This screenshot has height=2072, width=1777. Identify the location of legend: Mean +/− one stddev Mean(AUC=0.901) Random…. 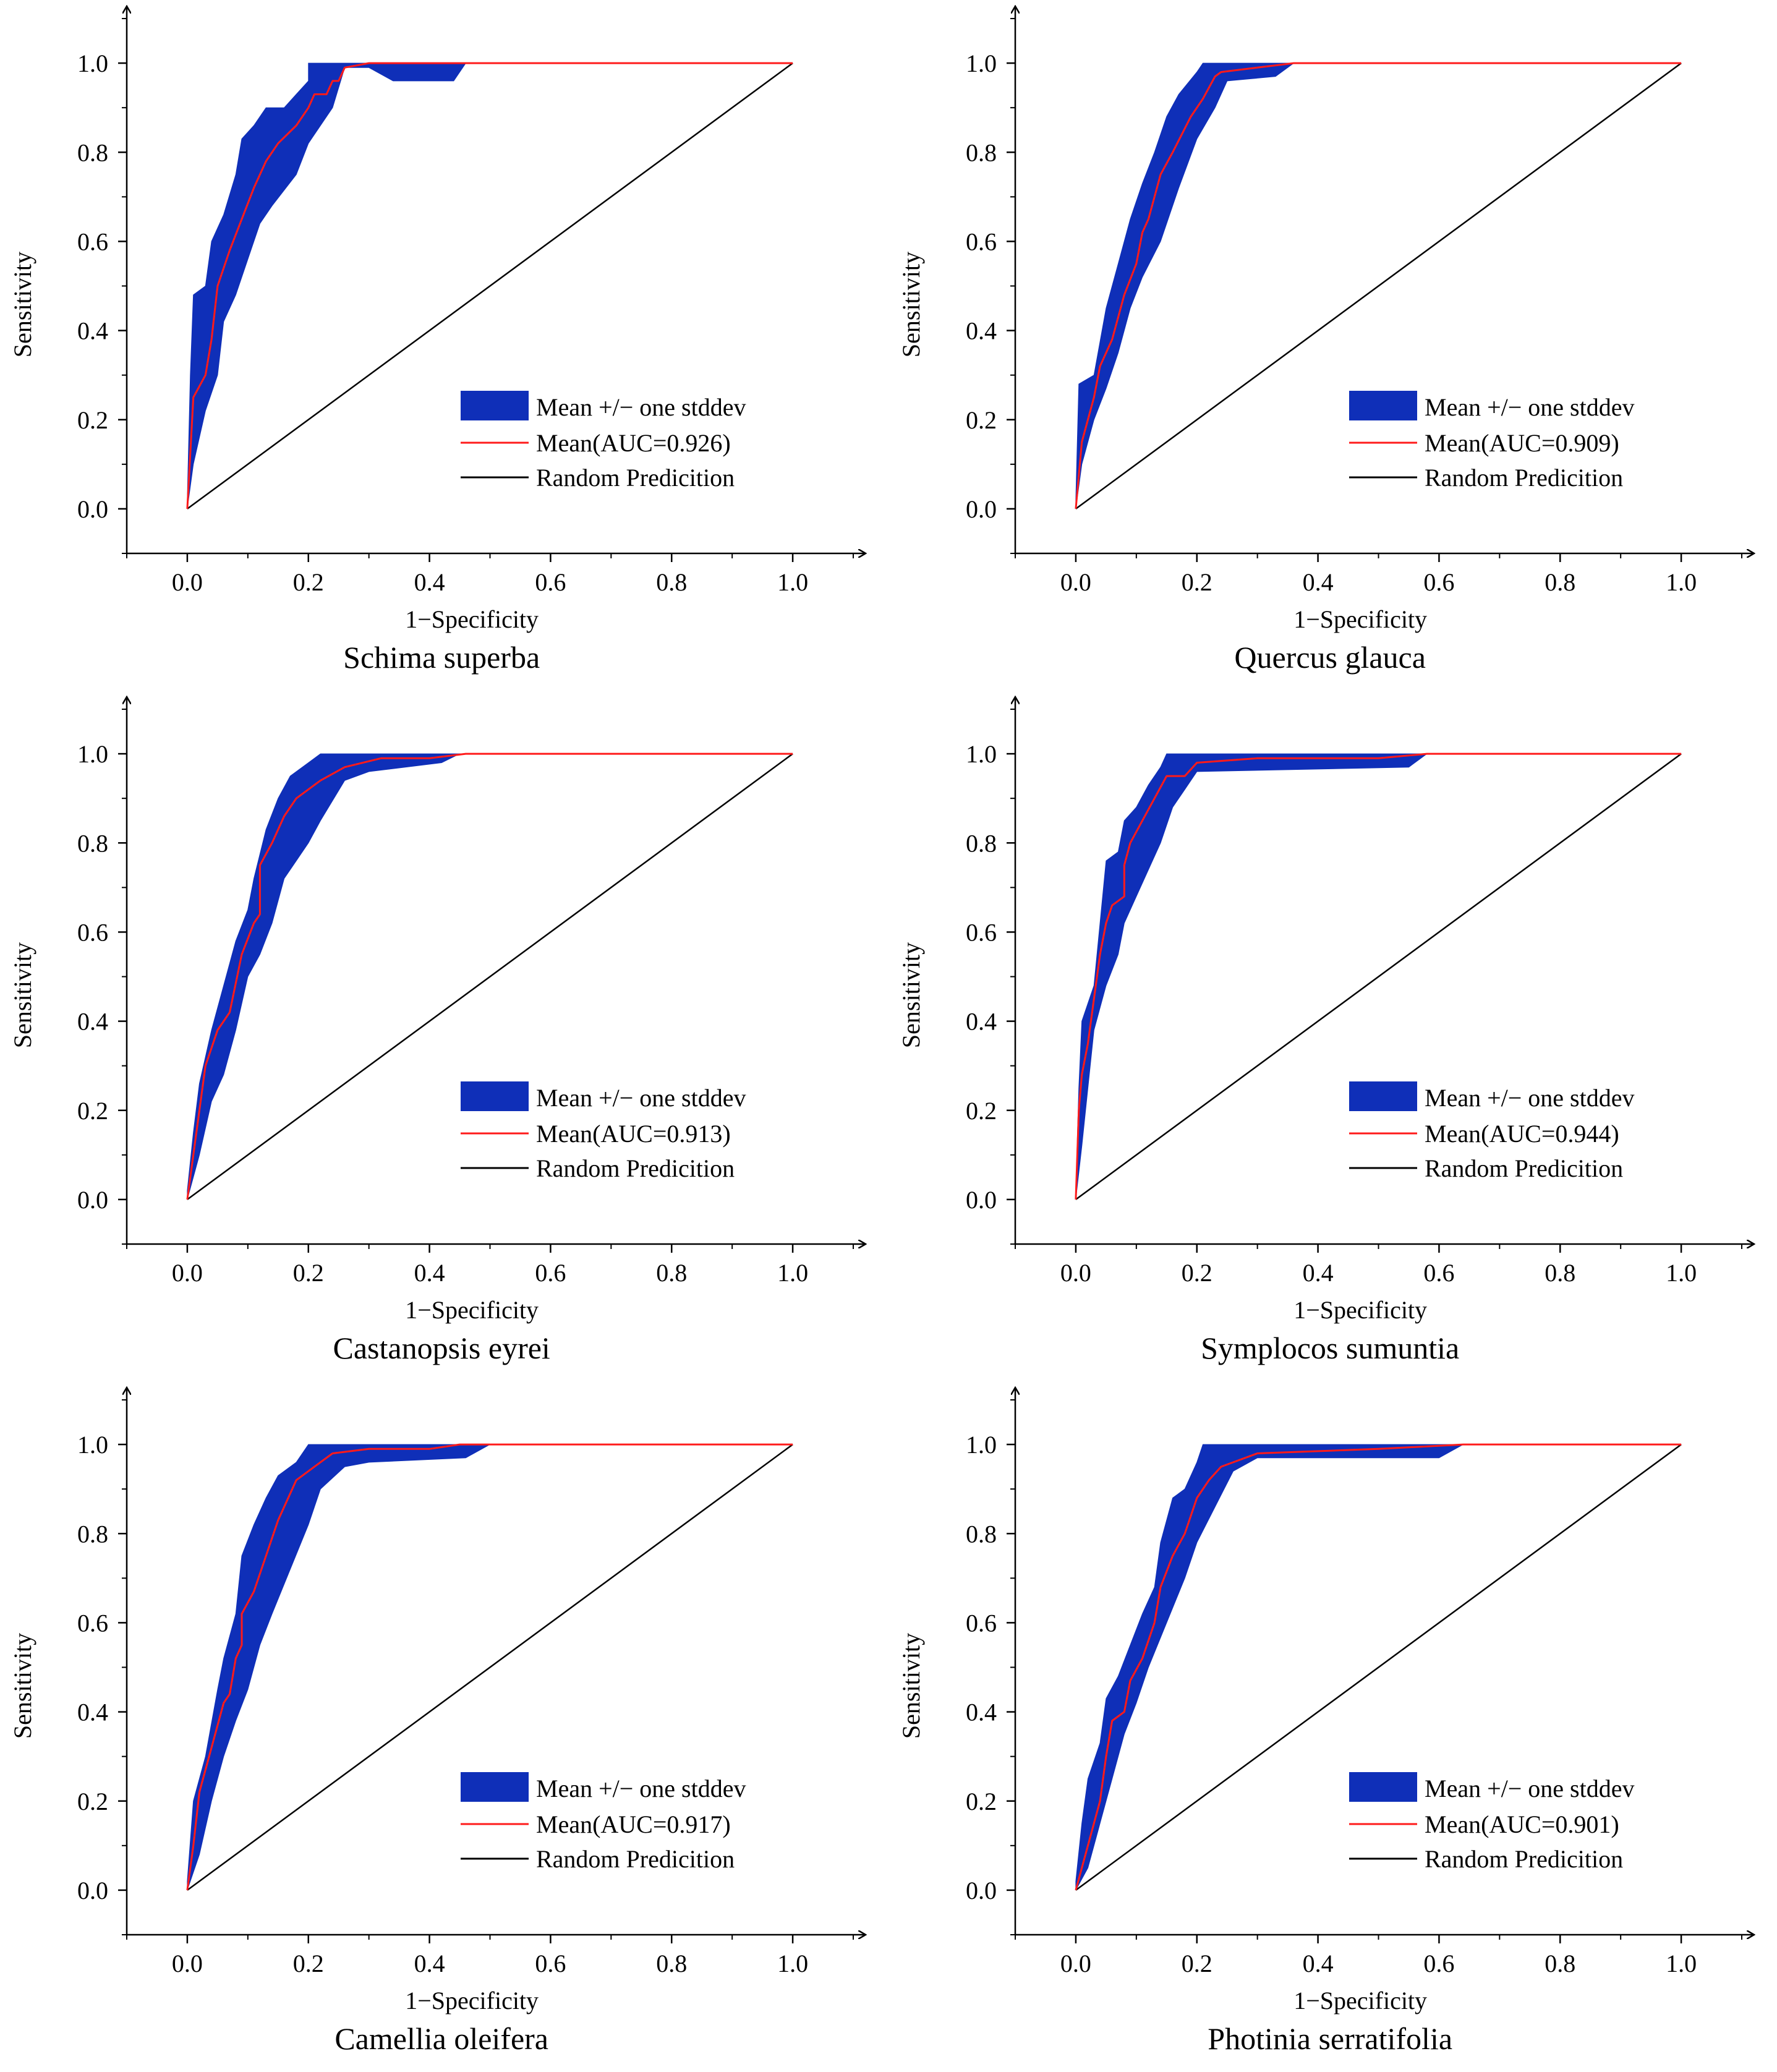
(1492, 1823).